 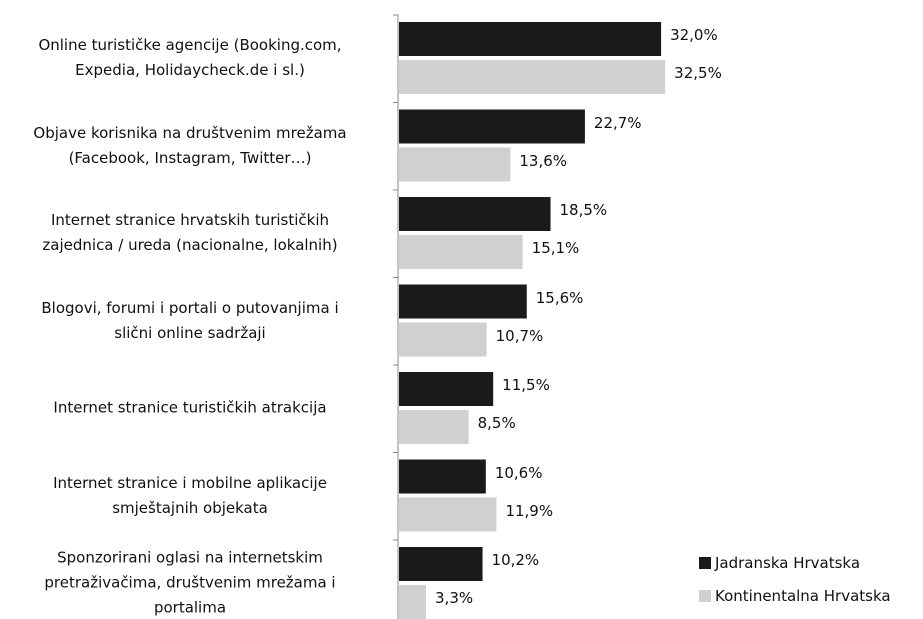 I want to click on value-label: 22,7%, so click(x=617, y=122).